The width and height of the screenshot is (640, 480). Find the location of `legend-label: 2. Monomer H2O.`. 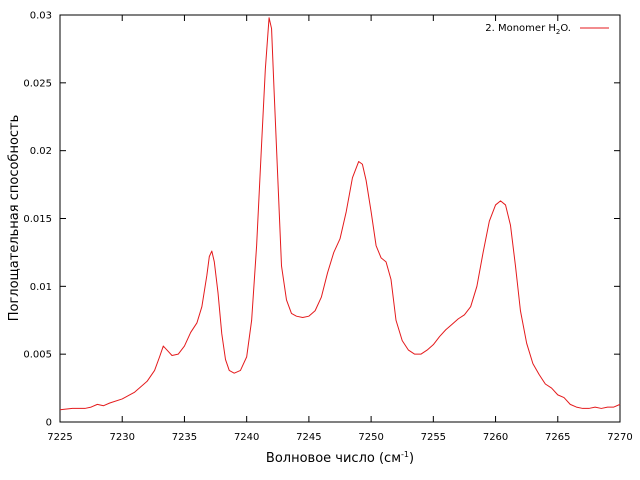

legend-label: 2. Monomer H2O. is located at coordinates (528, 29).